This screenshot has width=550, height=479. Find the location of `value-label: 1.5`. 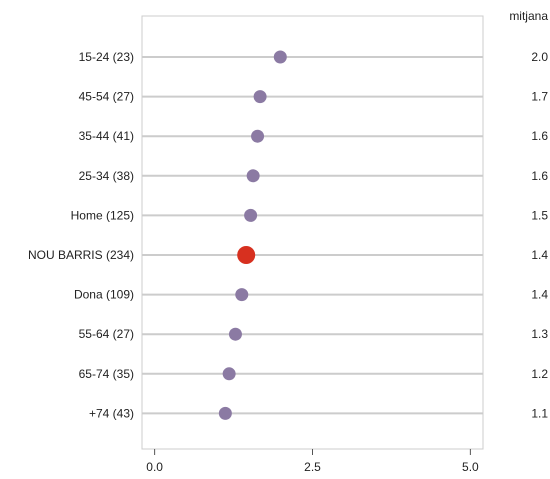

value-label: 1.5 is located at coordinates (539, 215).